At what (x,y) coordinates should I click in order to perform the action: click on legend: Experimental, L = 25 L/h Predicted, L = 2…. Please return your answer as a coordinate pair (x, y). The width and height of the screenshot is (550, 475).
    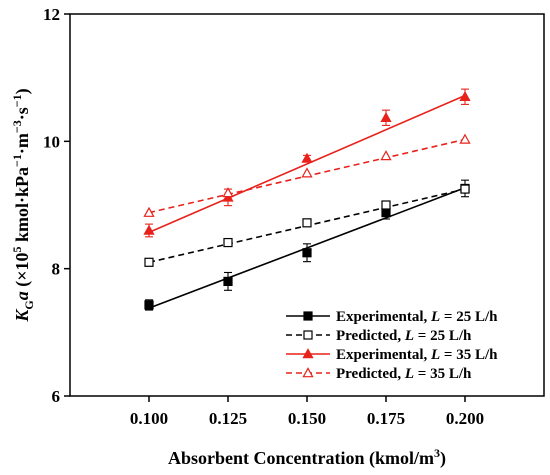
    Looking at the image, I should click on (392, 345).